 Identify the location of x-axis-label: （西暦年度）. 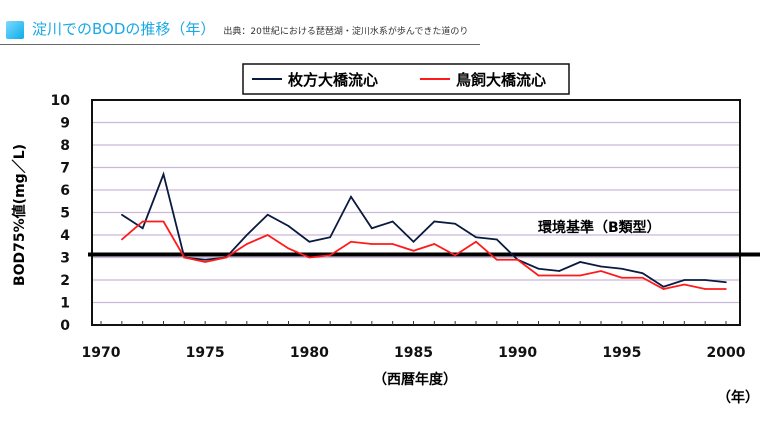
(415, 379).